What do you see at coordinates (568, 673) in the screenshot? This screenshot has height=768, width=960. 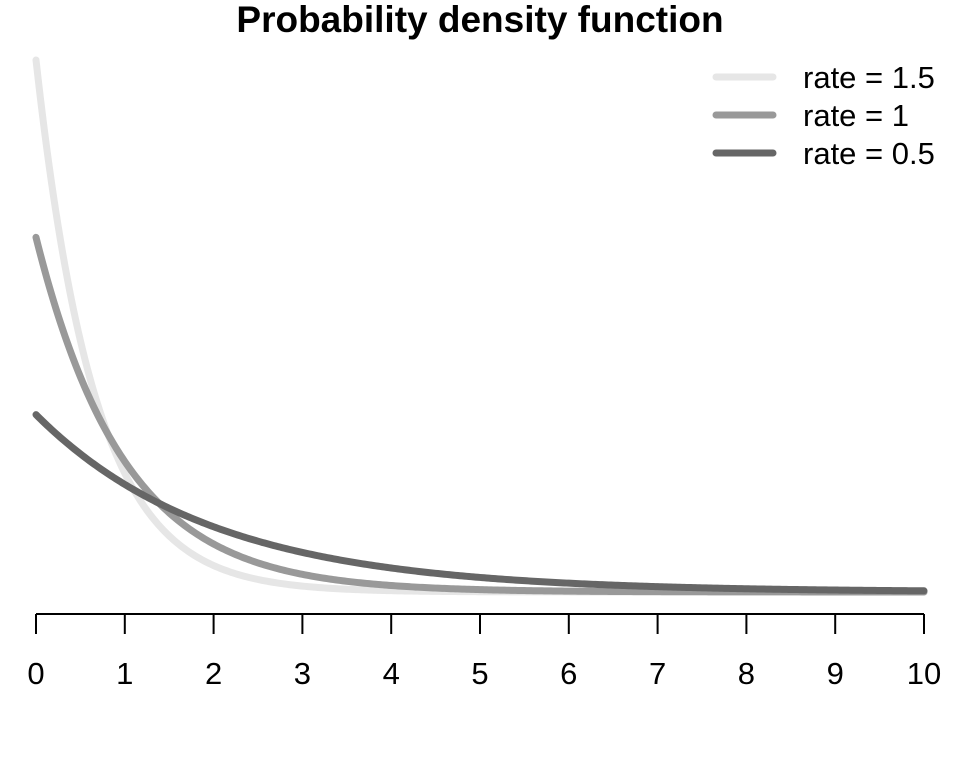 I see `x-tick-label: 6` at bounding box center [568, 673].